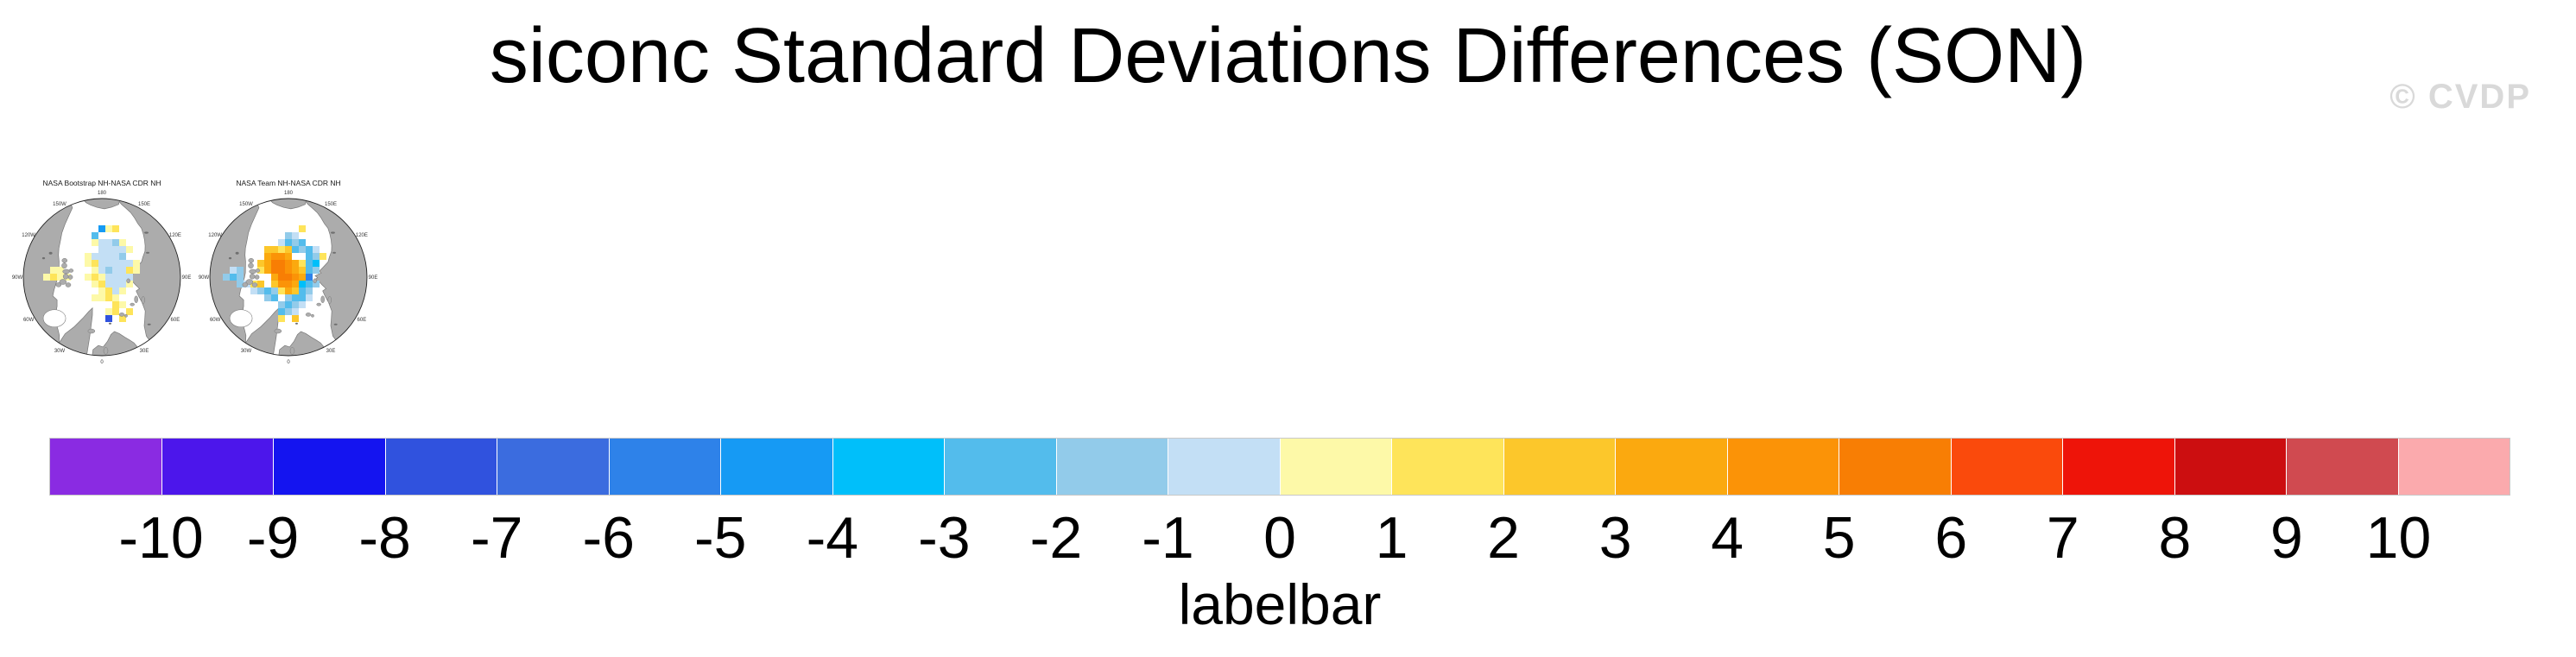  I want to click on labelbar-tick: 8, so click(2175, 538).